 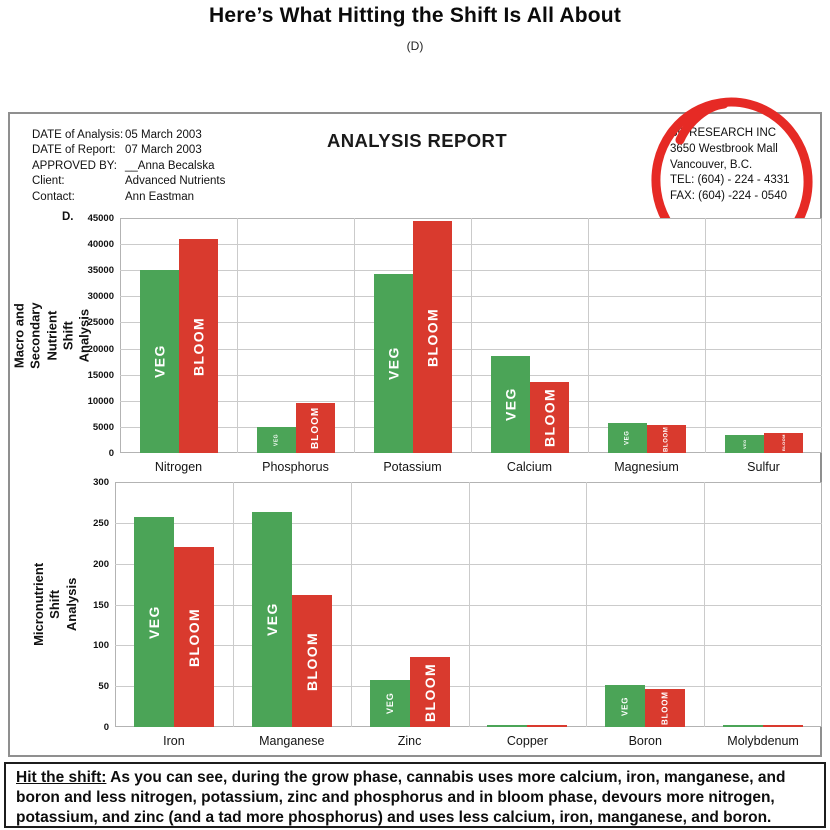 What do you see at coordinates (412, 467) in the screenshot?
I see `category-label-potassium: Potassium` at bounding box center [412, 467].